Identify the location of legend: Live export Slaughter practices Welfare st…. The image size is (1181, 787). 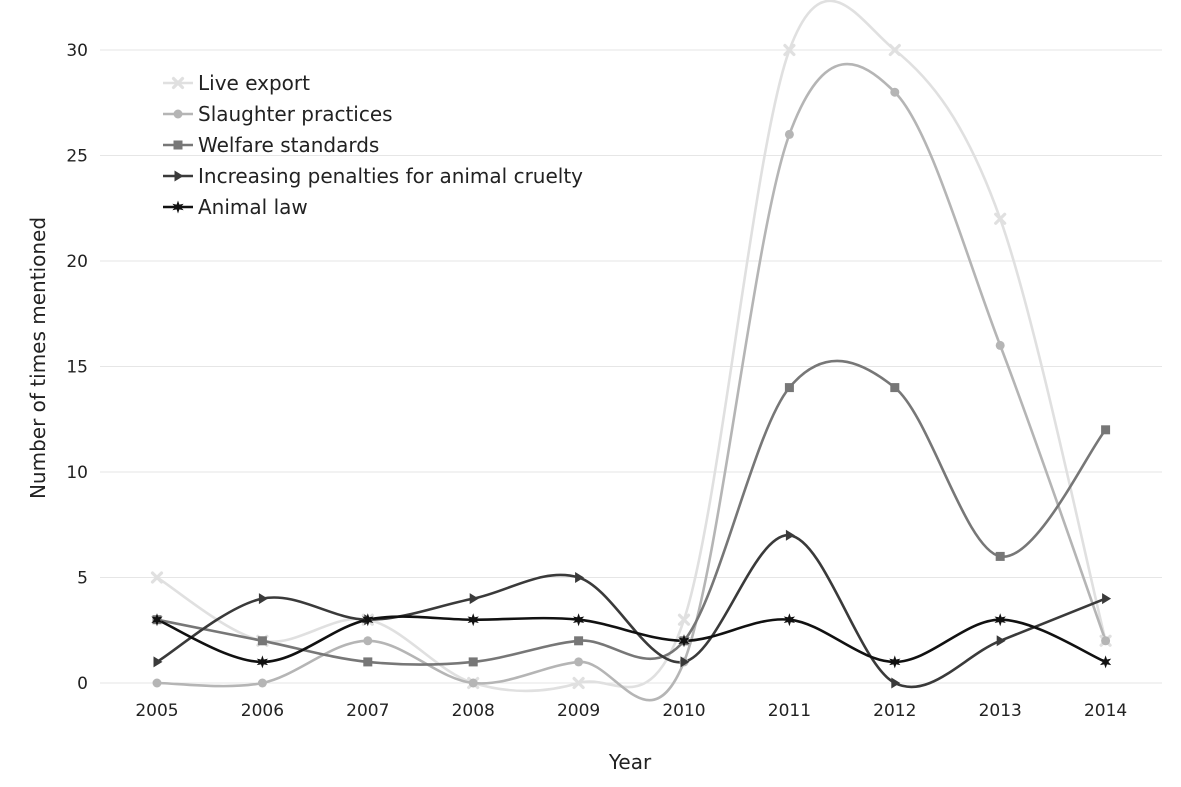
(373, 145).